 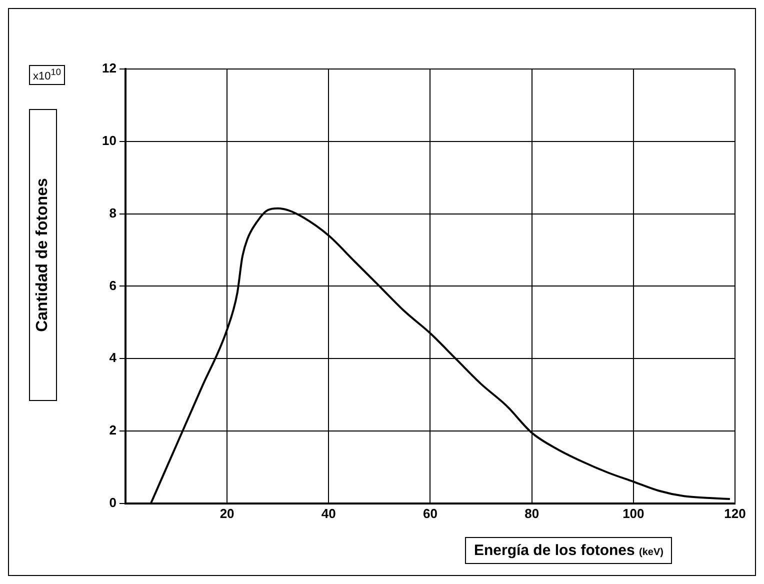 What do you see at coordinates (43, 255) in the screenshot?
I see `y-axis-title: Cantidad de fotones` at bounding box center [43, 255].